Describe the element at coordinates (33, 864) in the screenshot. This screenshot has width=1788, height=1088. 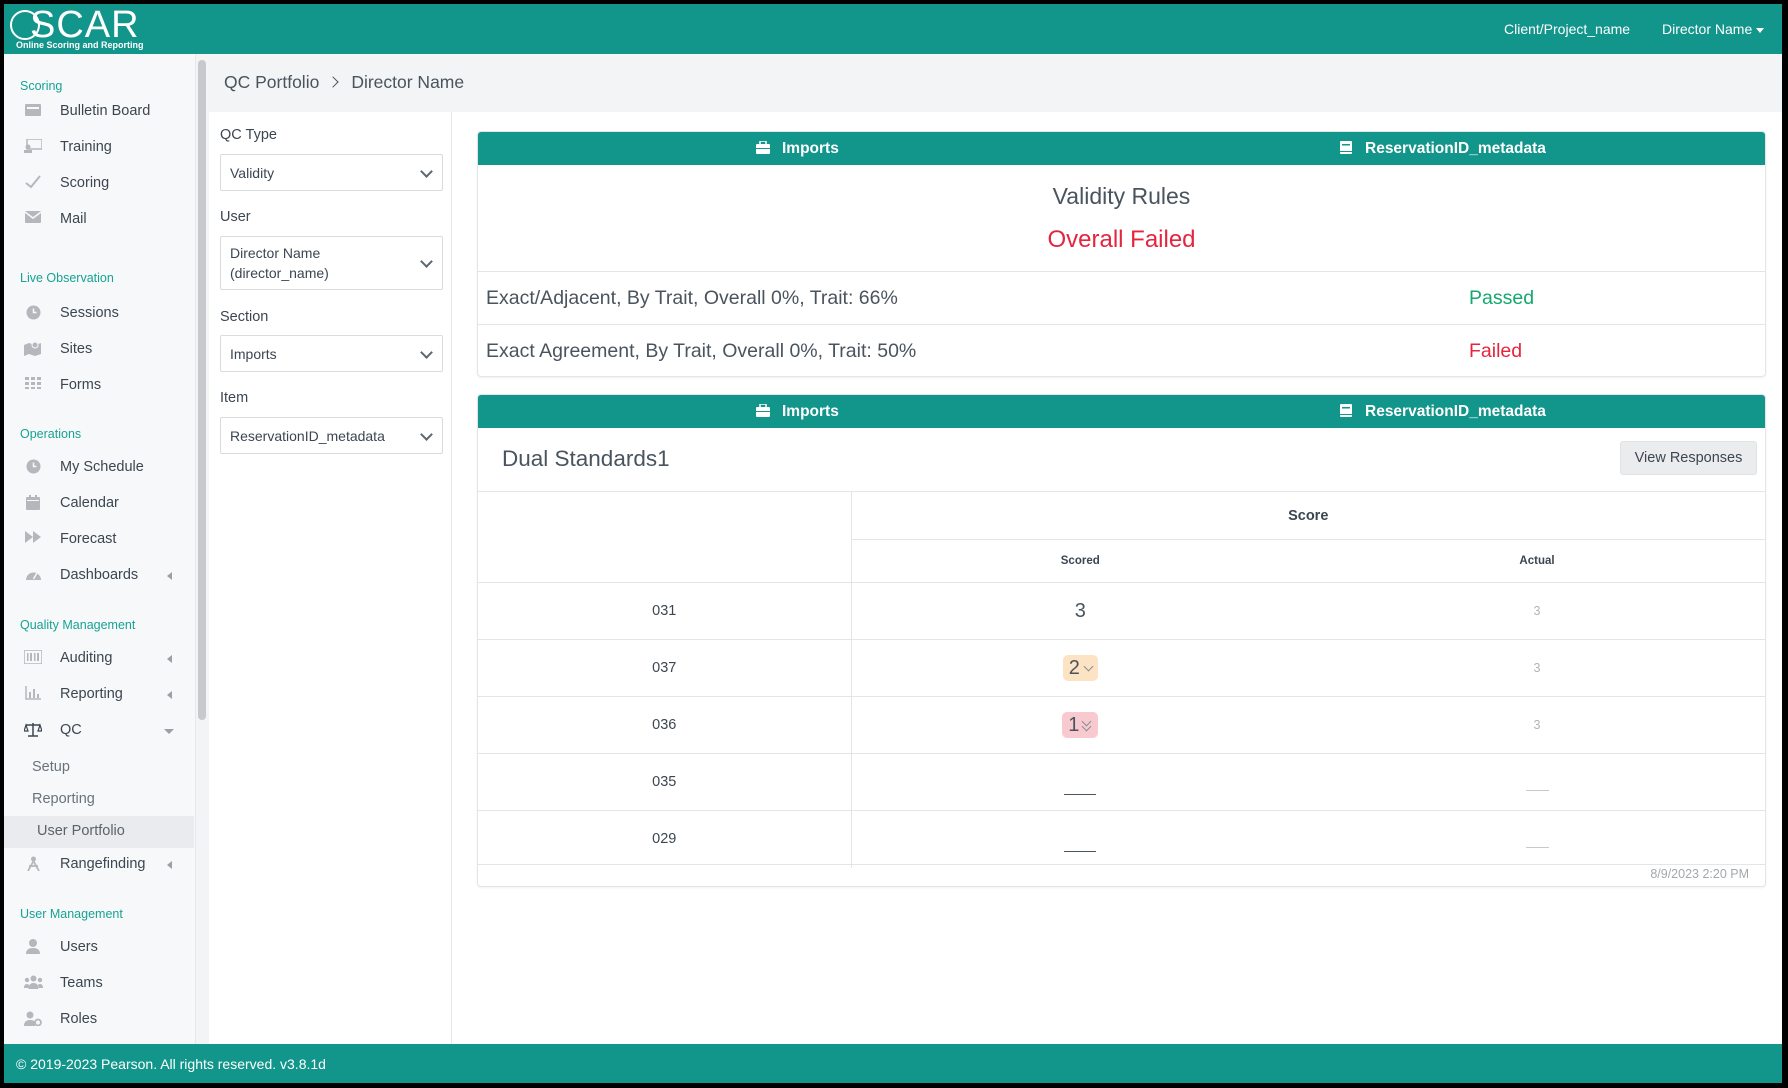
I see `compass-icon` at that location.